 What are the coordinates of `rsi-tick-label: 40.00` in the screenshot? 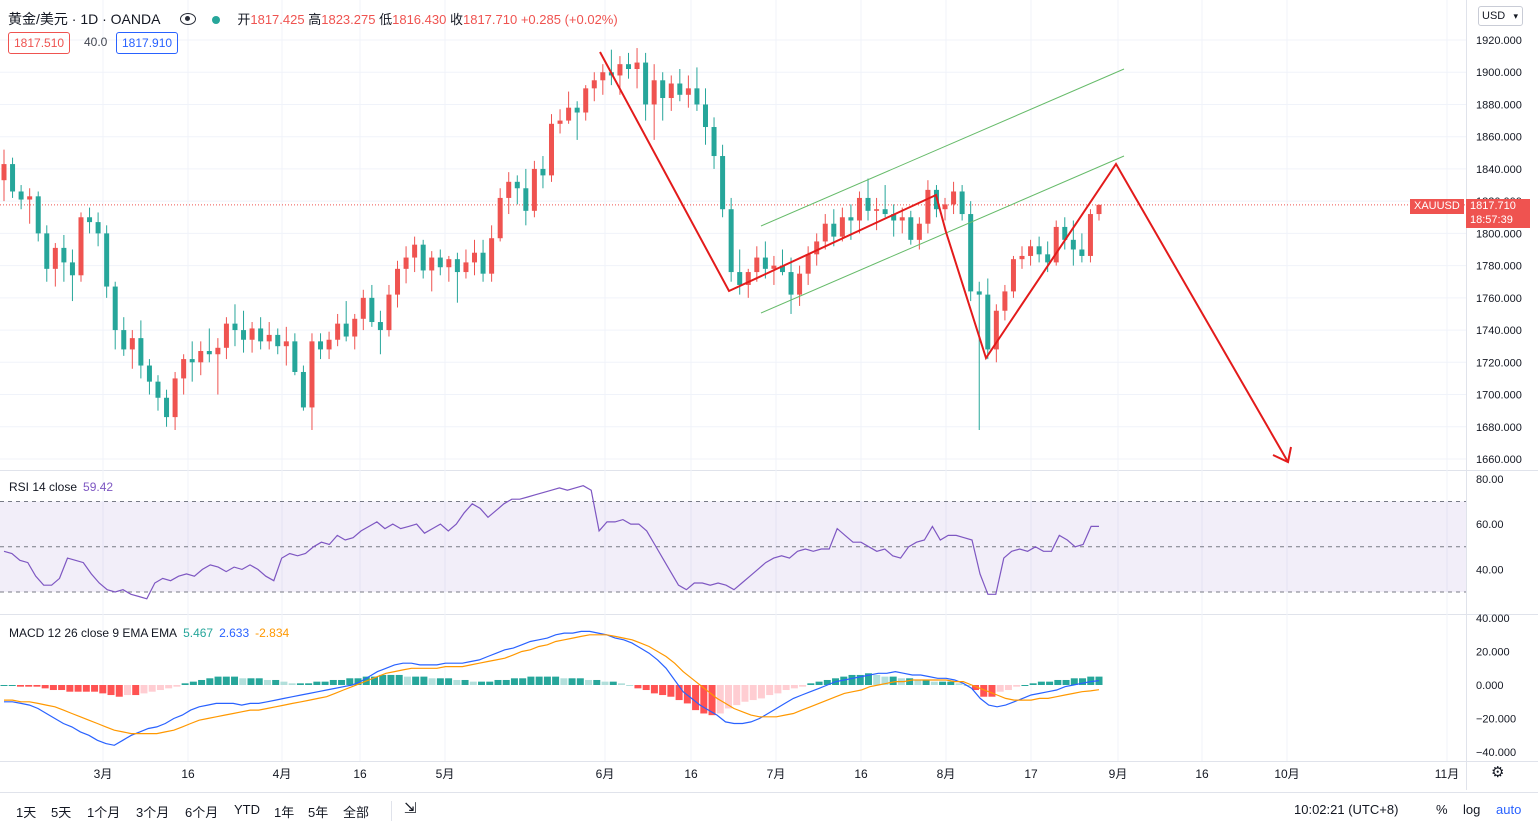 It's located at (1490, 570).